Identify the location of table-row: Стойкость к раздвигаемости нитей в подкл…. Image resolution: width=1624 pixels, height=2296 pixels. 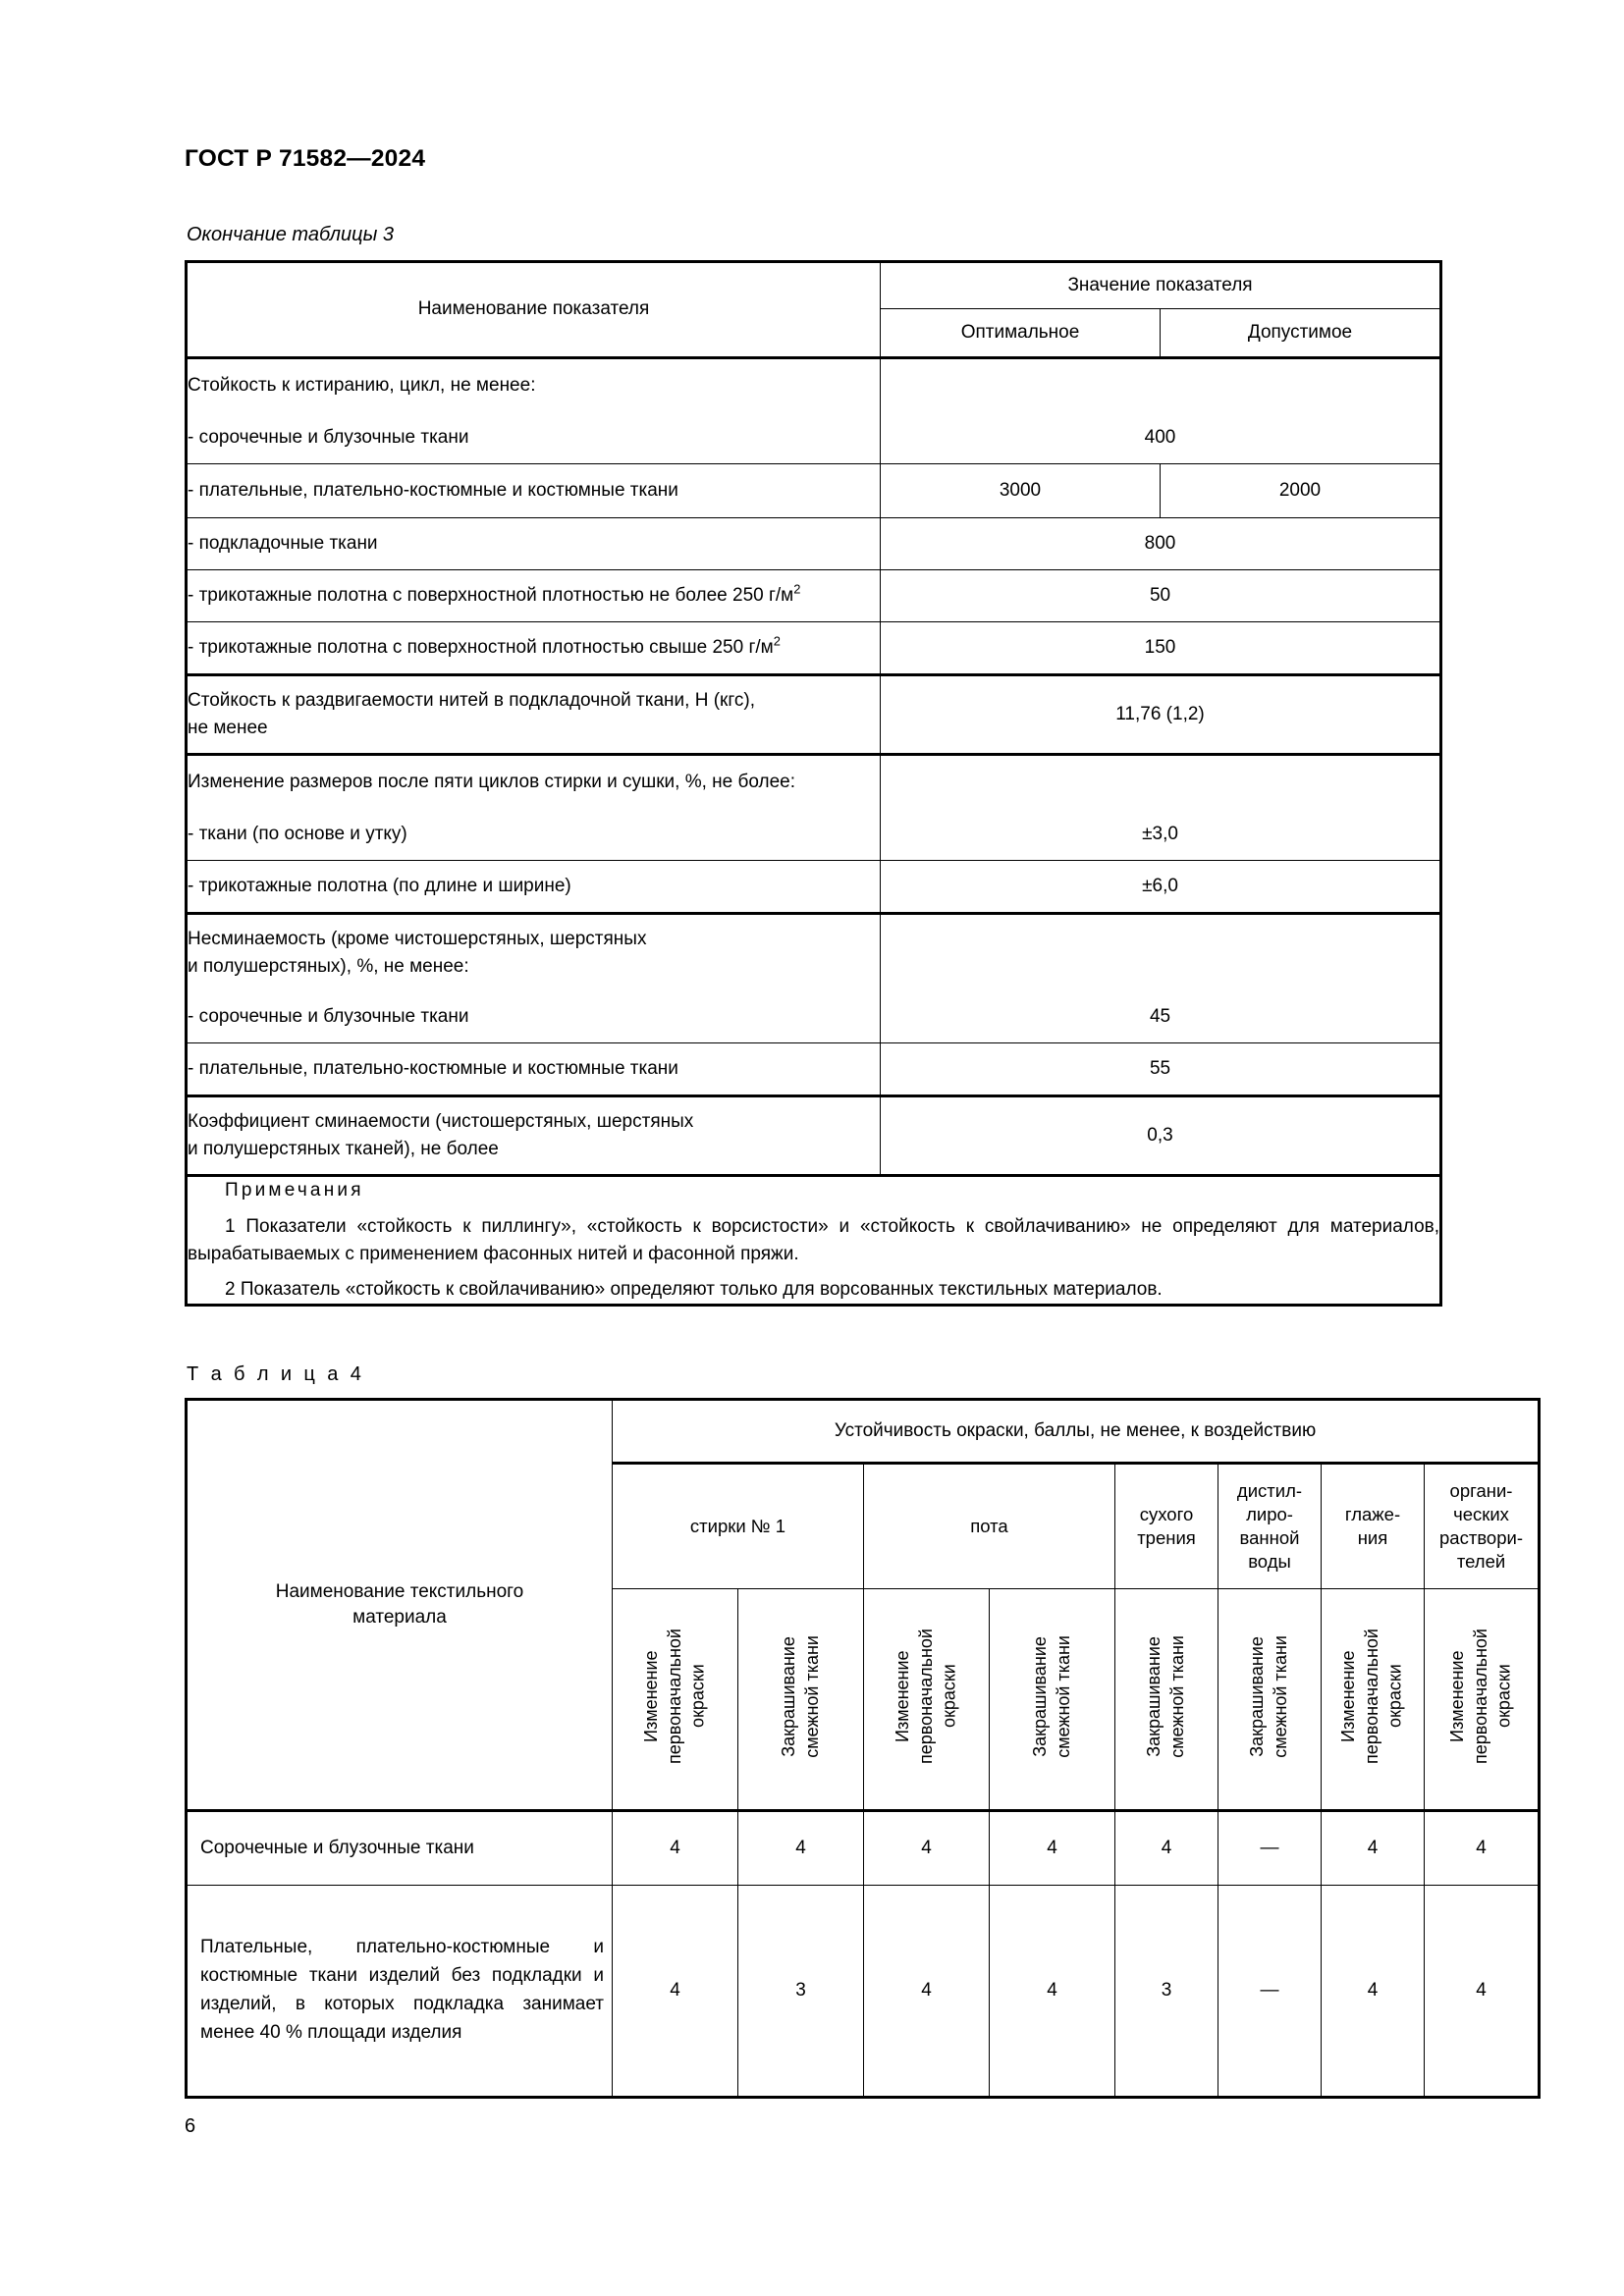
(814, 714).